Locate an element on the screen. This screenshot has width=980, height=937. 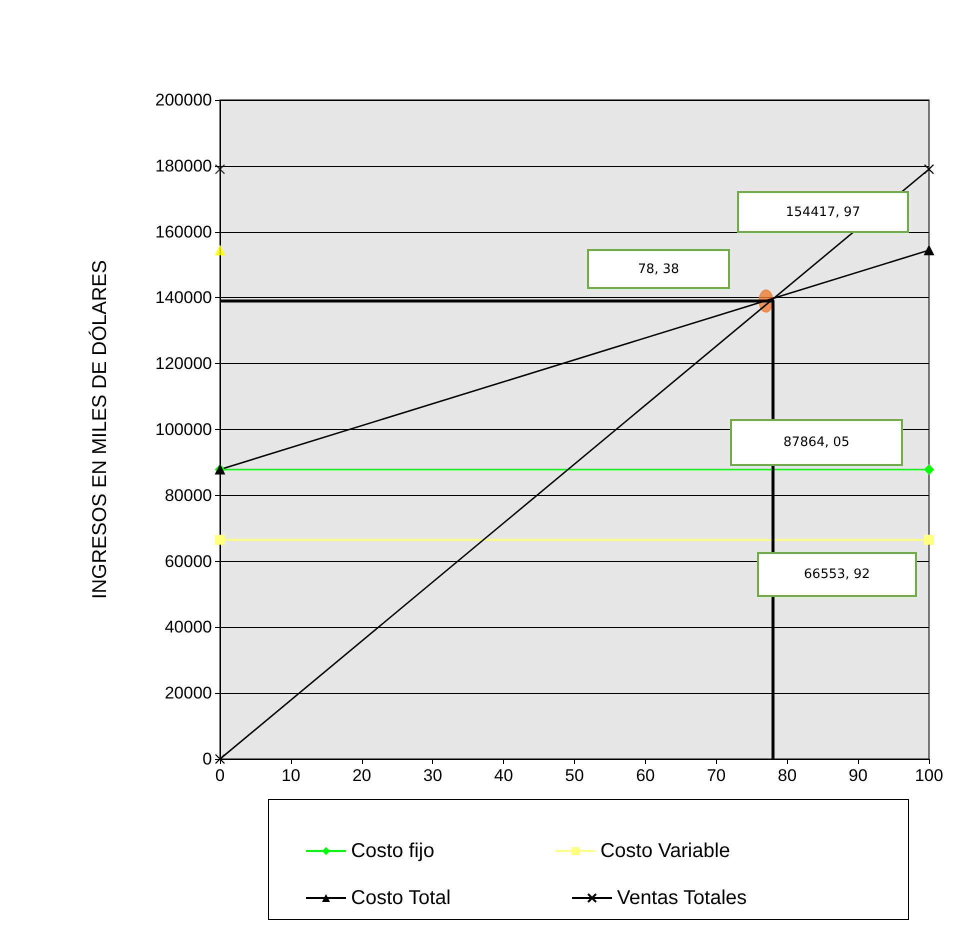
y-tick-label: 100000 is located at coordinates (183, 429).